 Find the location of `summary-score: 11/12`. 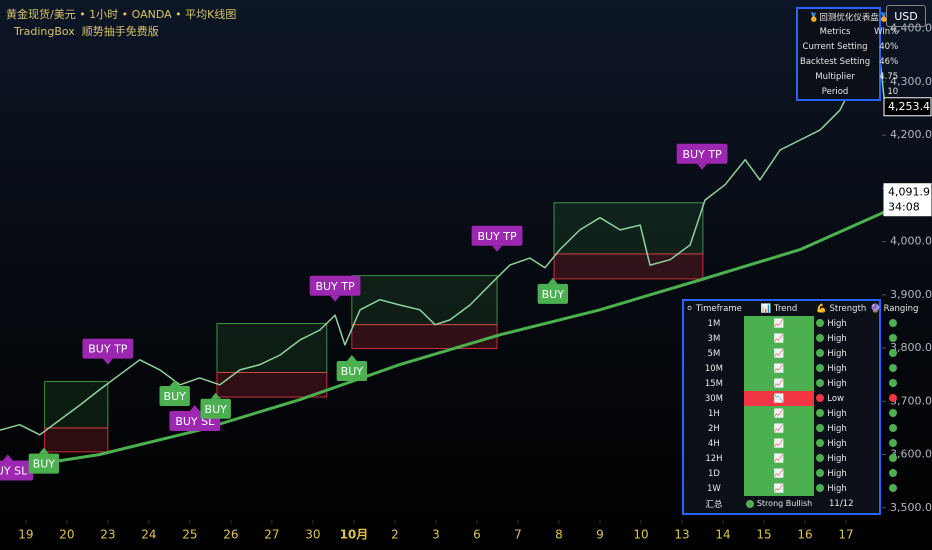

summary-score: 11/12 is located at coordinates (841, 503).